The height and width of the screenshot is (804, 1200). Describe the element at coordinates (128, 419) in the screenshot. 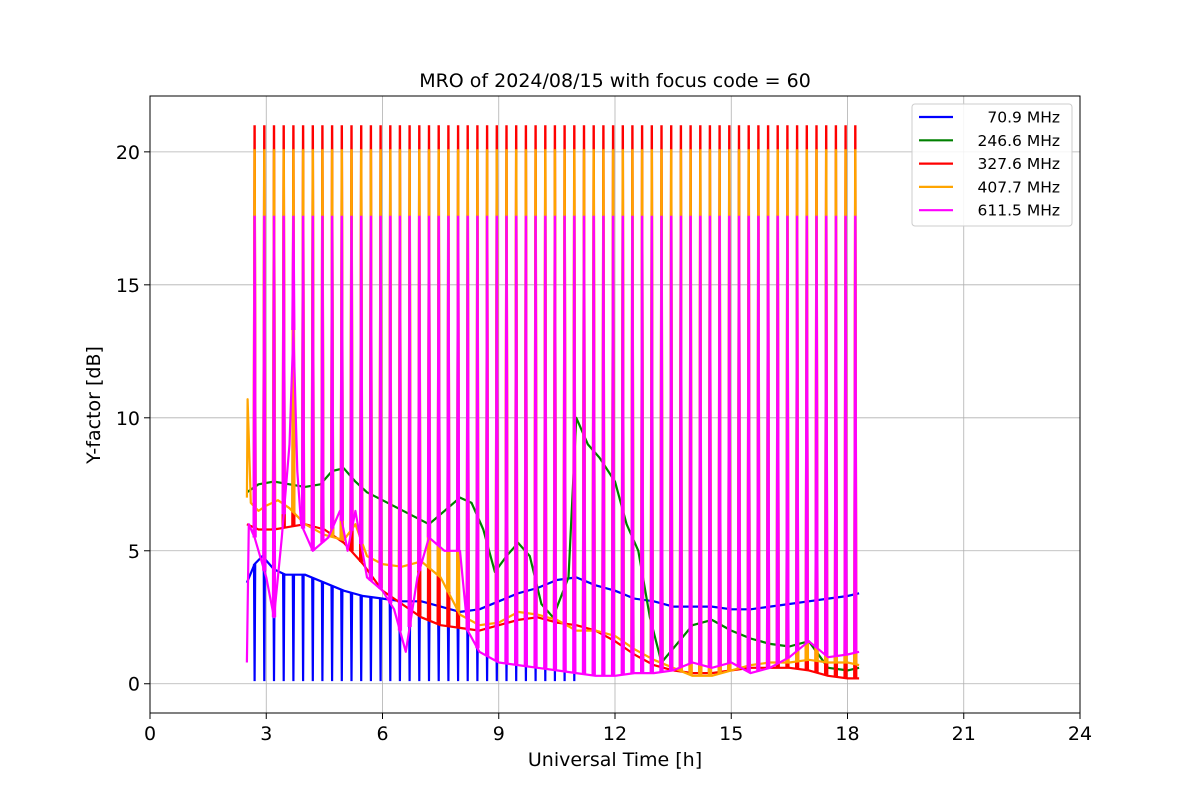

I see `y-tick-label: 10` at that location.